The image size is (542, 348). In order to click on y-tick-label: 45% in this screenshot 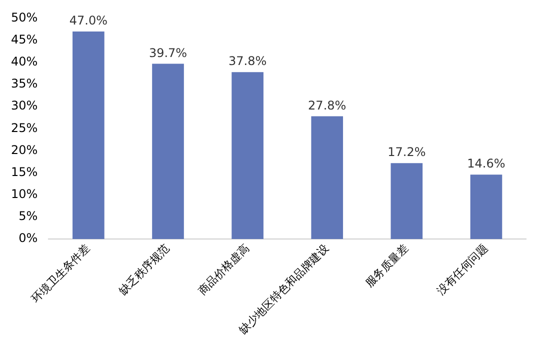, I will do `click(24, 39)`.